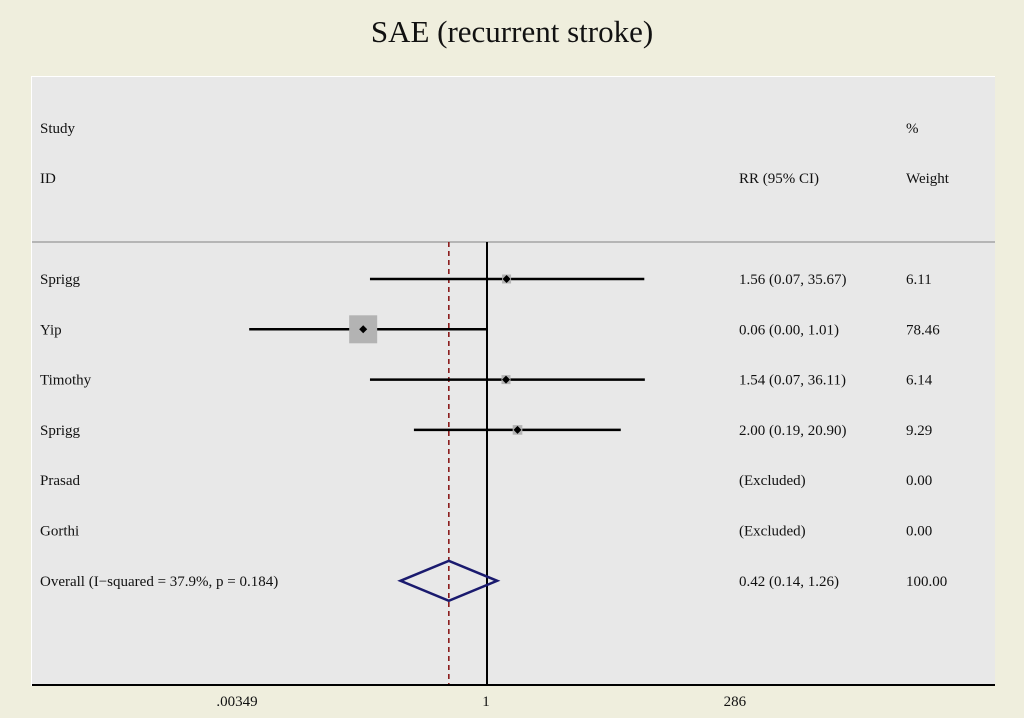  I want to click on x-tick-label: 1, so click(486, 702).